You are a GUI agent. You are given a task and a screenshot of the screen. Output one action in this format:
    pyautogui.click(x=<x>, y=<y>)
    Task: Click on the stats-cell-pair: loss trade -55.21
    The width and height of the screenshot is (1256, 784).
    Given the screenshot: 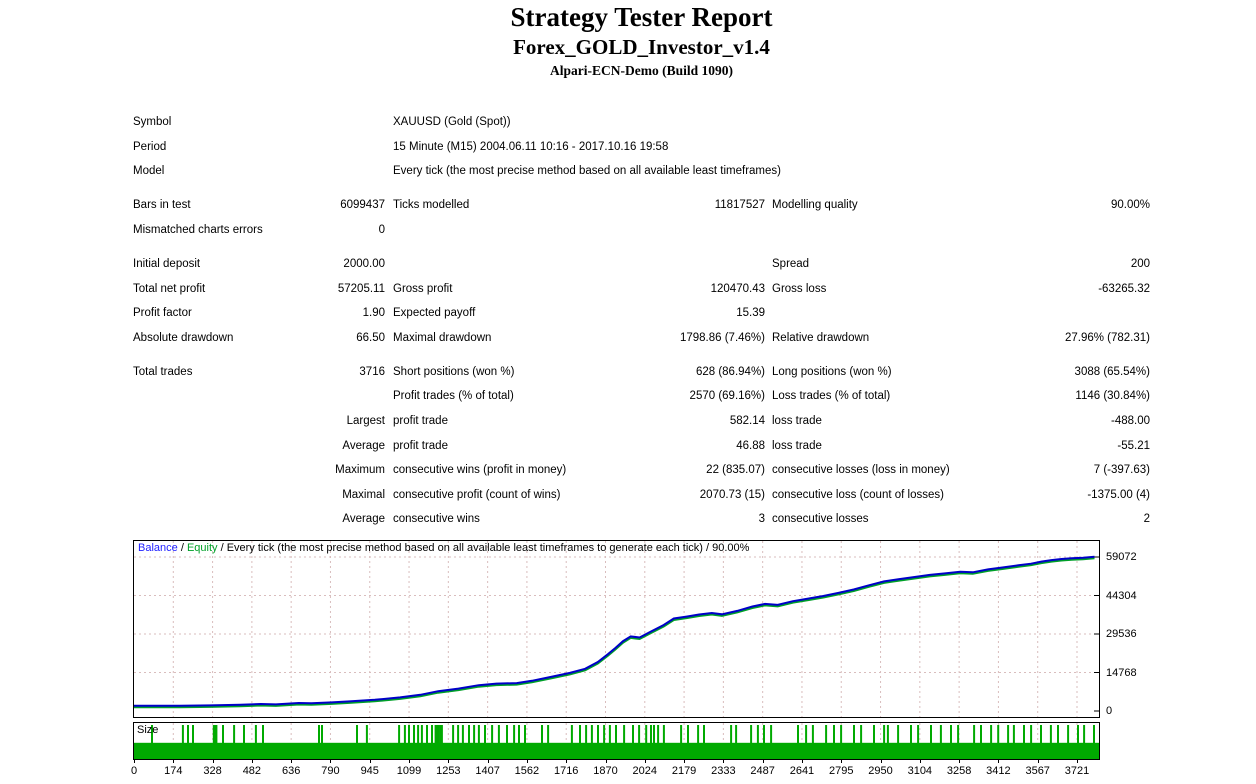 What is the action you would take?
    pyautogui.click(x=961, y=446)
    